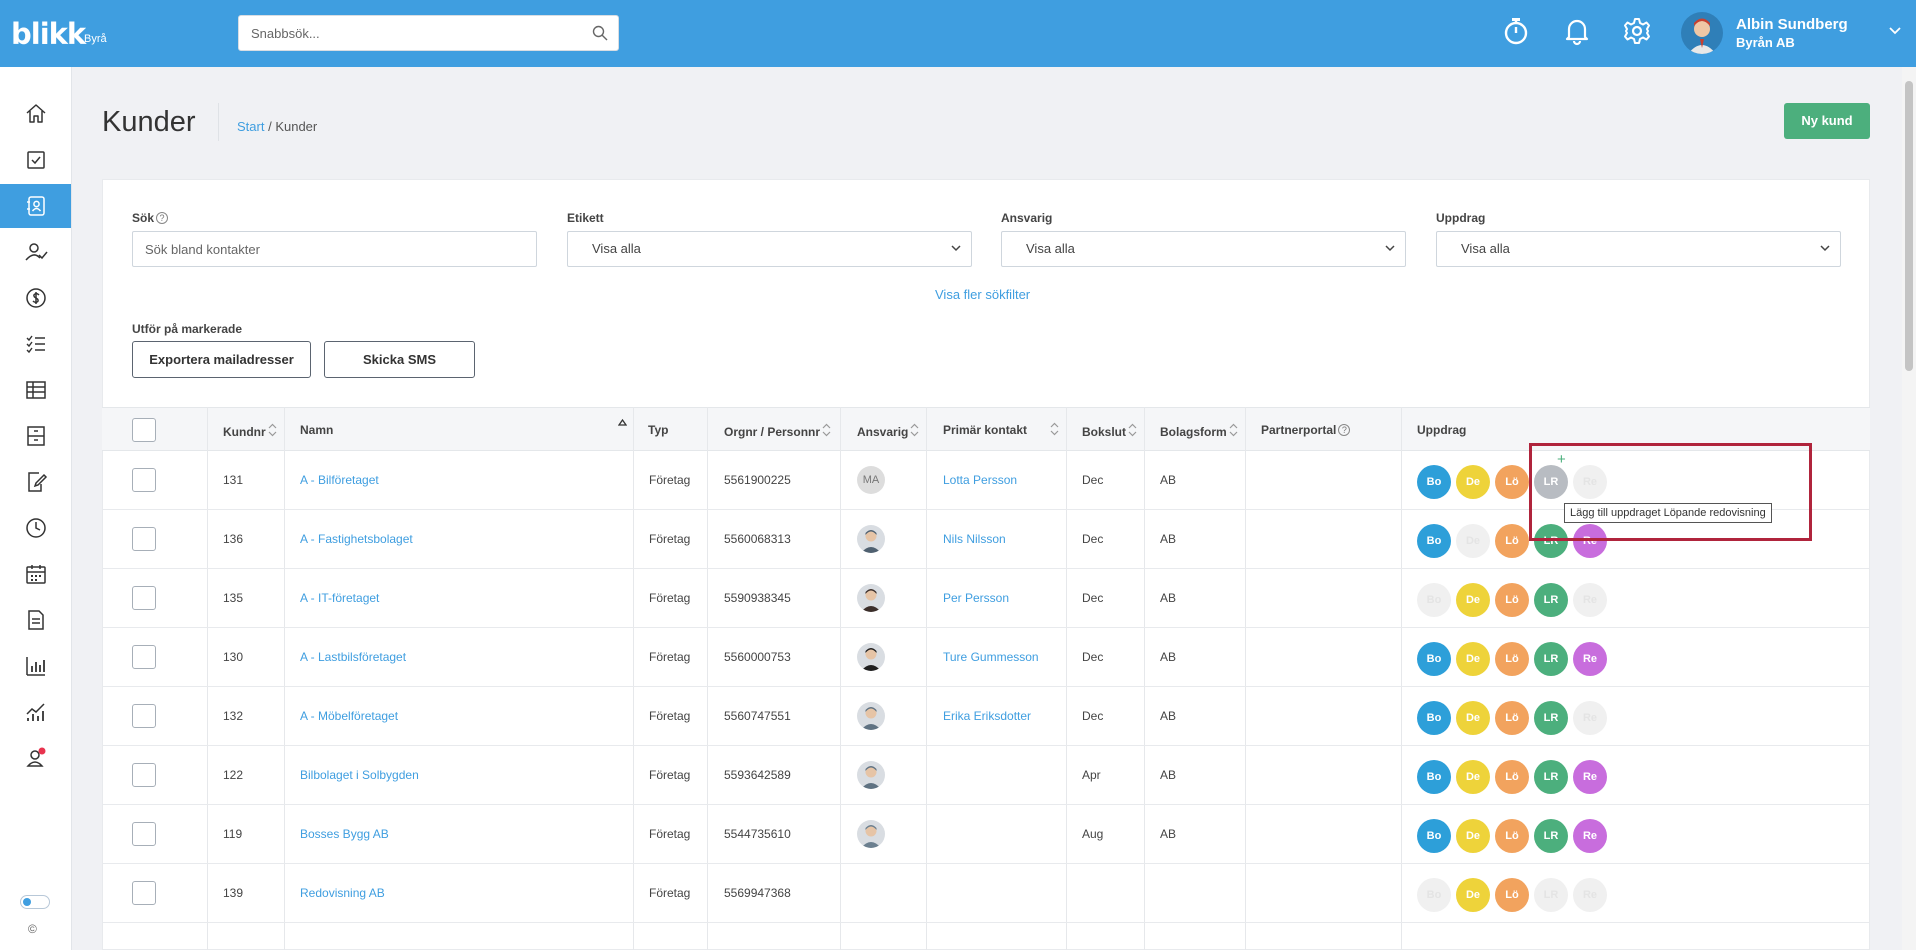 This screenshot has width=1916, height=950. What do you see at coordinates (35, 666) in the screenshot?
I see `sidebar-item-reports` at bounding box center [35, 666].